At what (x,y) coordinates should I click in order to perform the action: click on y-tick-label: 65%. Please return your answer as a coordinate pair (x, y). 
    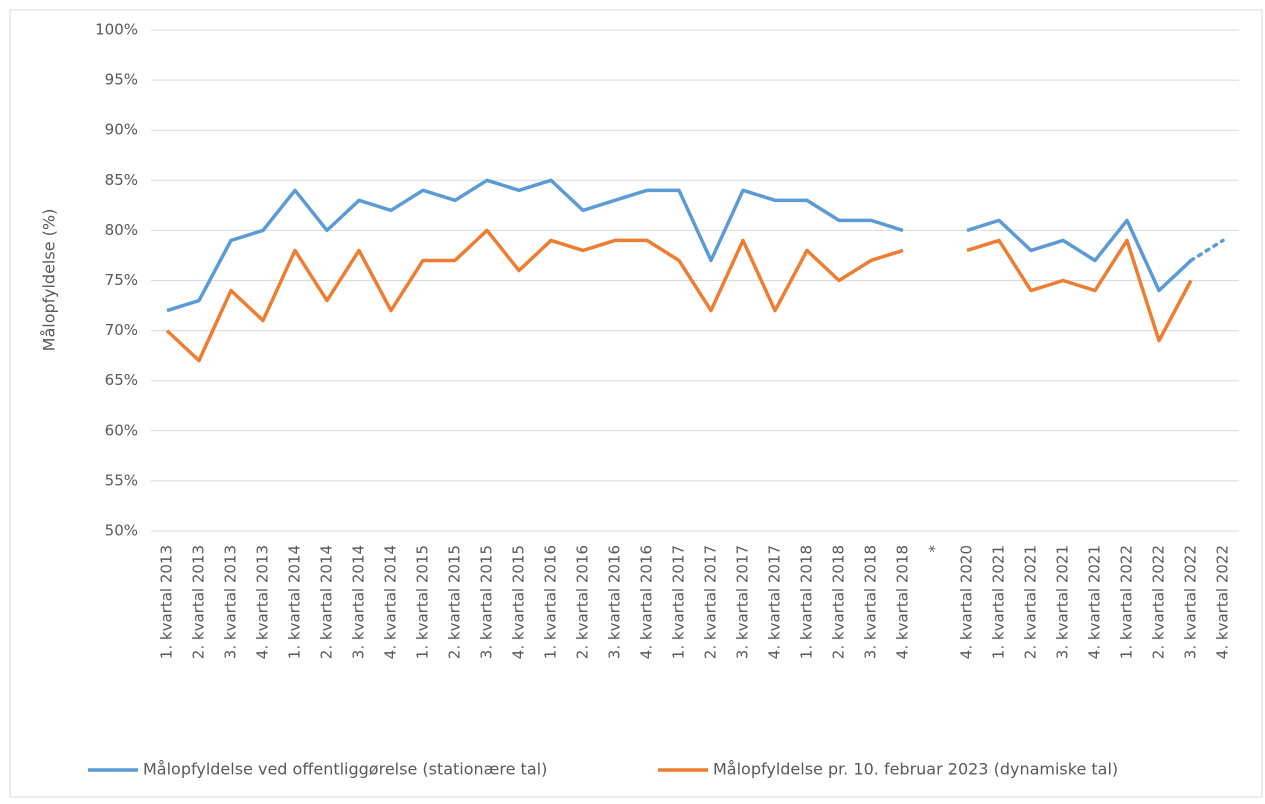
    Looking at the image, I should click on (121, 380).